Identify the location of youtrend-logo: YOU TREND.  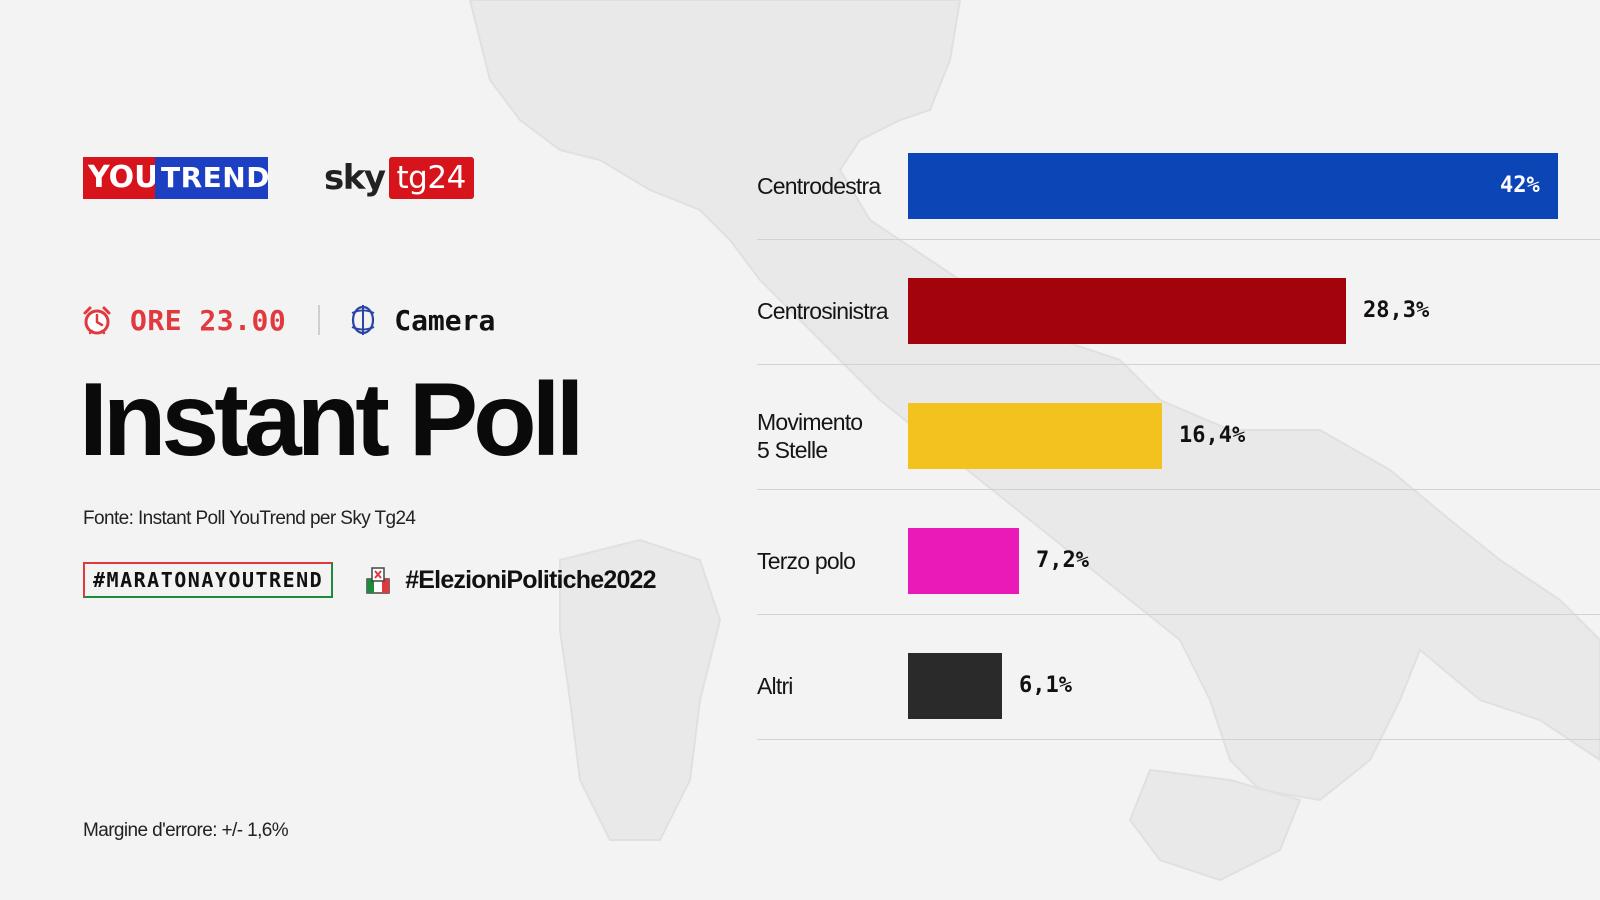
(175, 178).